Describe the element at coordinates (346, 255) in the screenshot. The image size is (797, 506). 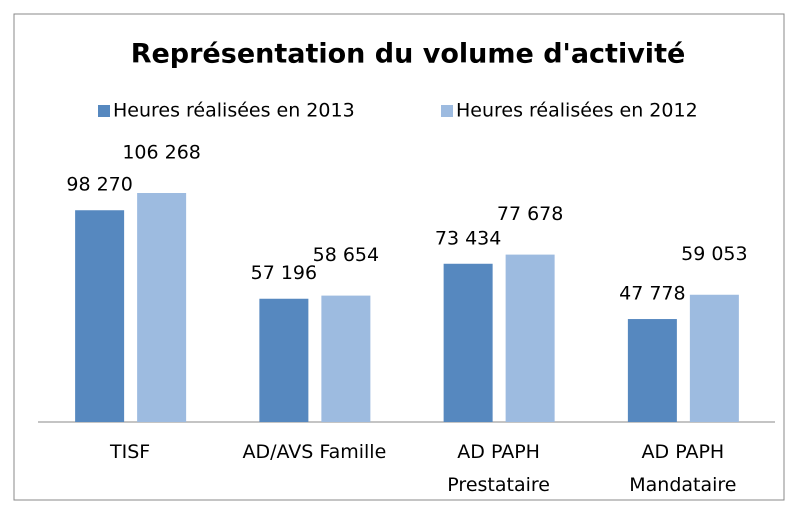
I see `data-label: 58 654` at that location.